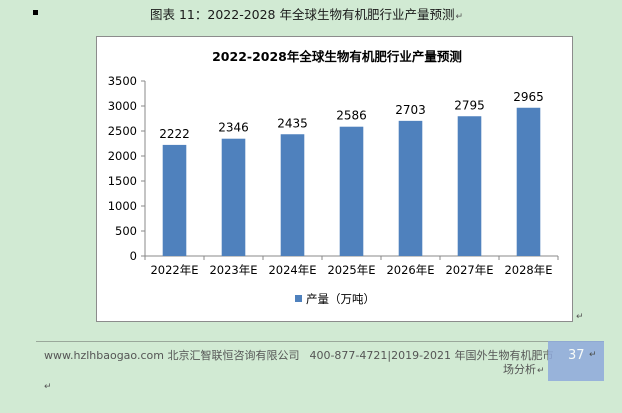  I want to click on footer-title-line2: 场分析↵, so click(524, 369).